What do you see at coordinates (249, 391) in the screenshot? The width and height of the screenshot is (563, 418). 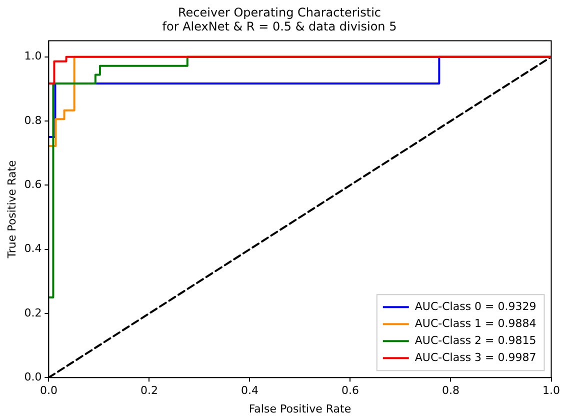 I see `x-tick-label: 0.4` at bounding box center [249, 391].